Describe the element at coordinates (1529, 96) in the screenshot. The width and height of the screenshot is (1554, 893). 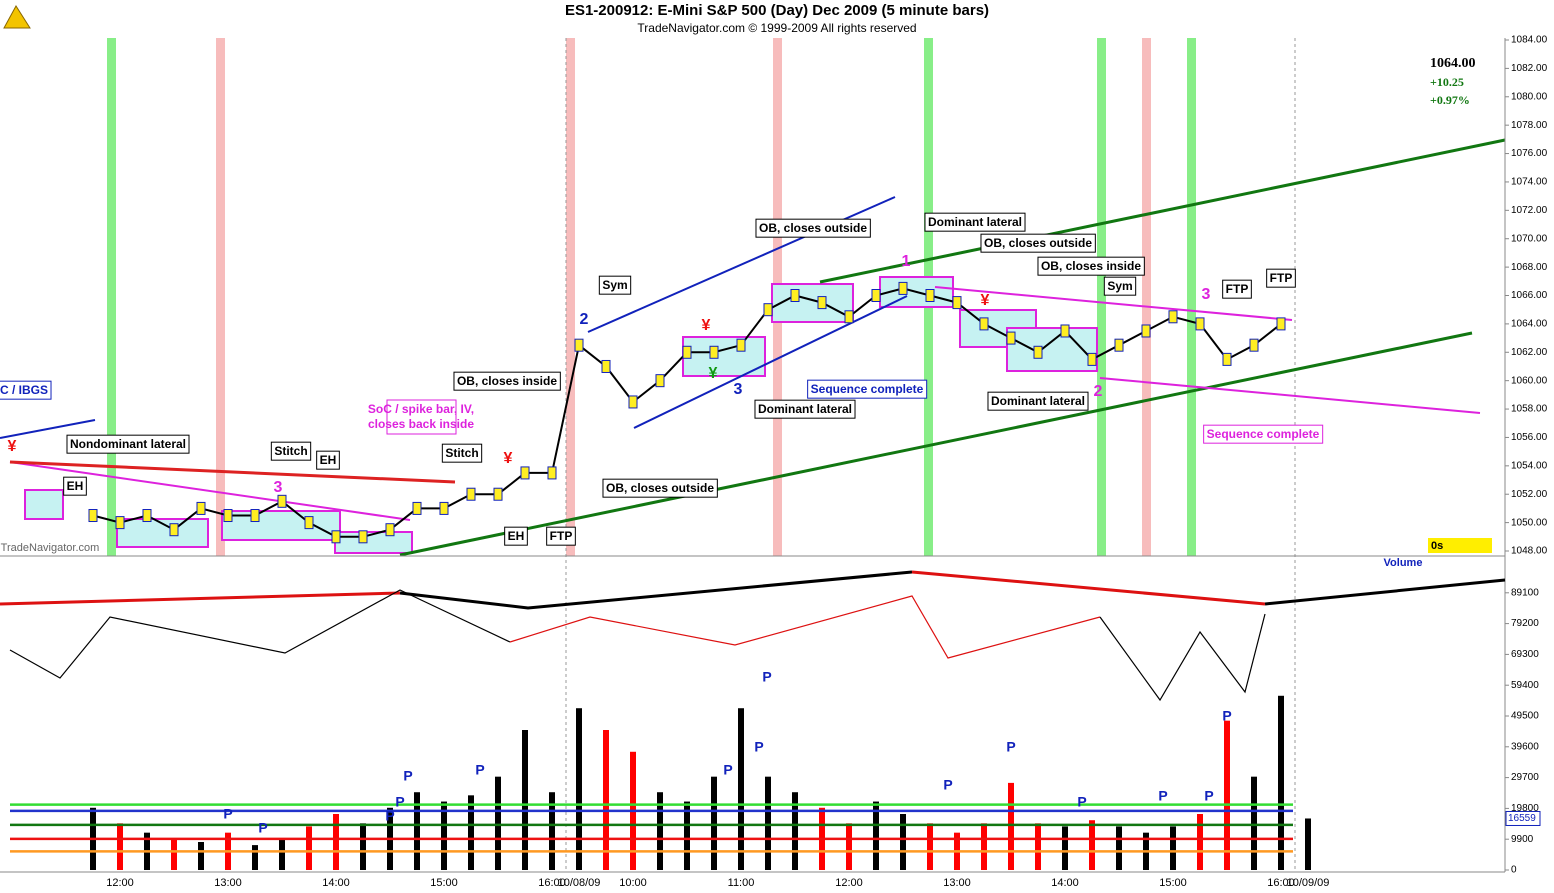
I see `y-tick-label: 1080.00` at that location.